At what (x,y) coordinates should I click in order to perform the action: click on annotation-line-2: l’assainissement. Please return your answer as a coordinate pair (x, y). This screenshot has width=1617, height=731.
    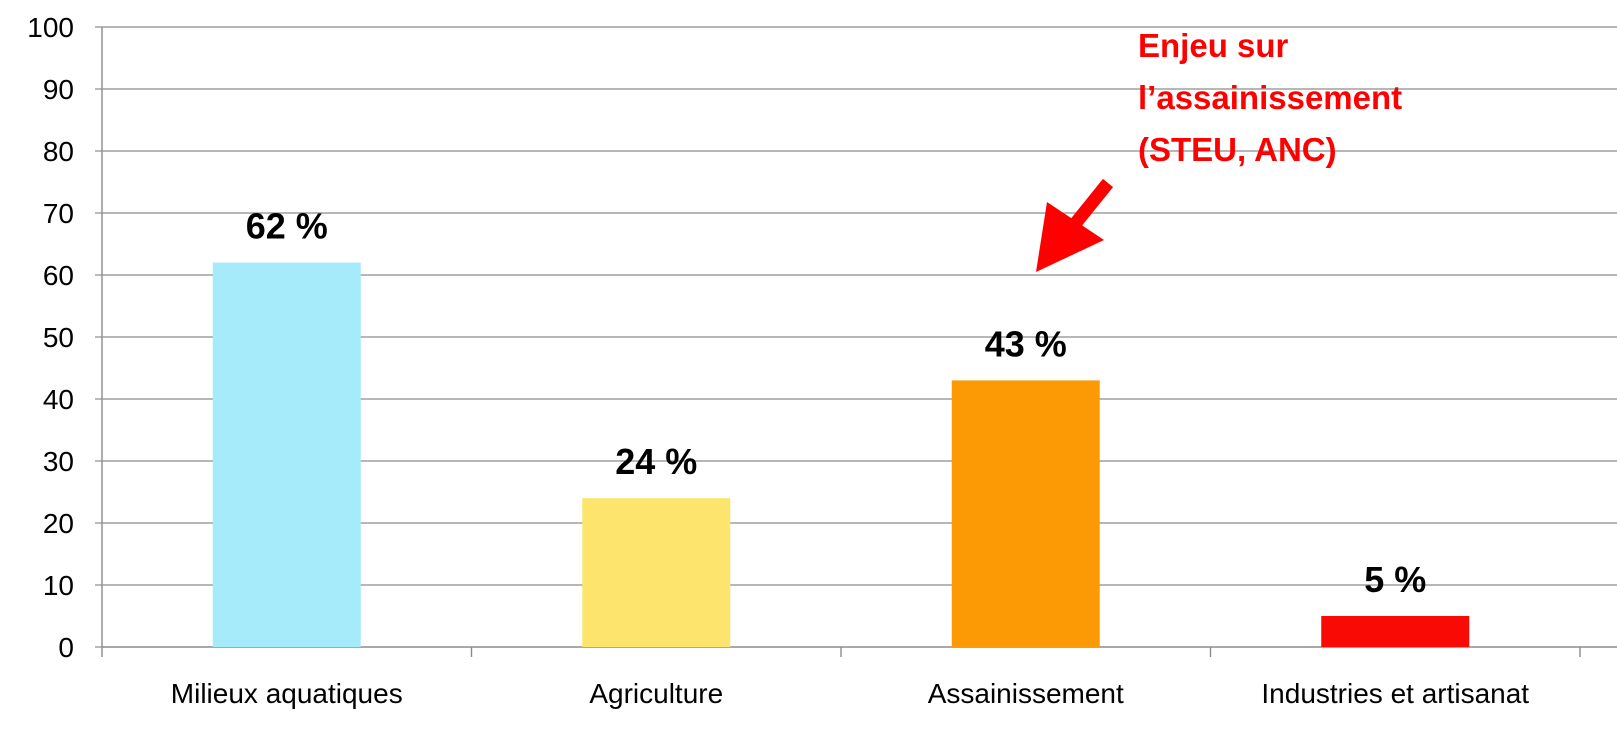
    Looking at the image, I should click on (1270, 97).